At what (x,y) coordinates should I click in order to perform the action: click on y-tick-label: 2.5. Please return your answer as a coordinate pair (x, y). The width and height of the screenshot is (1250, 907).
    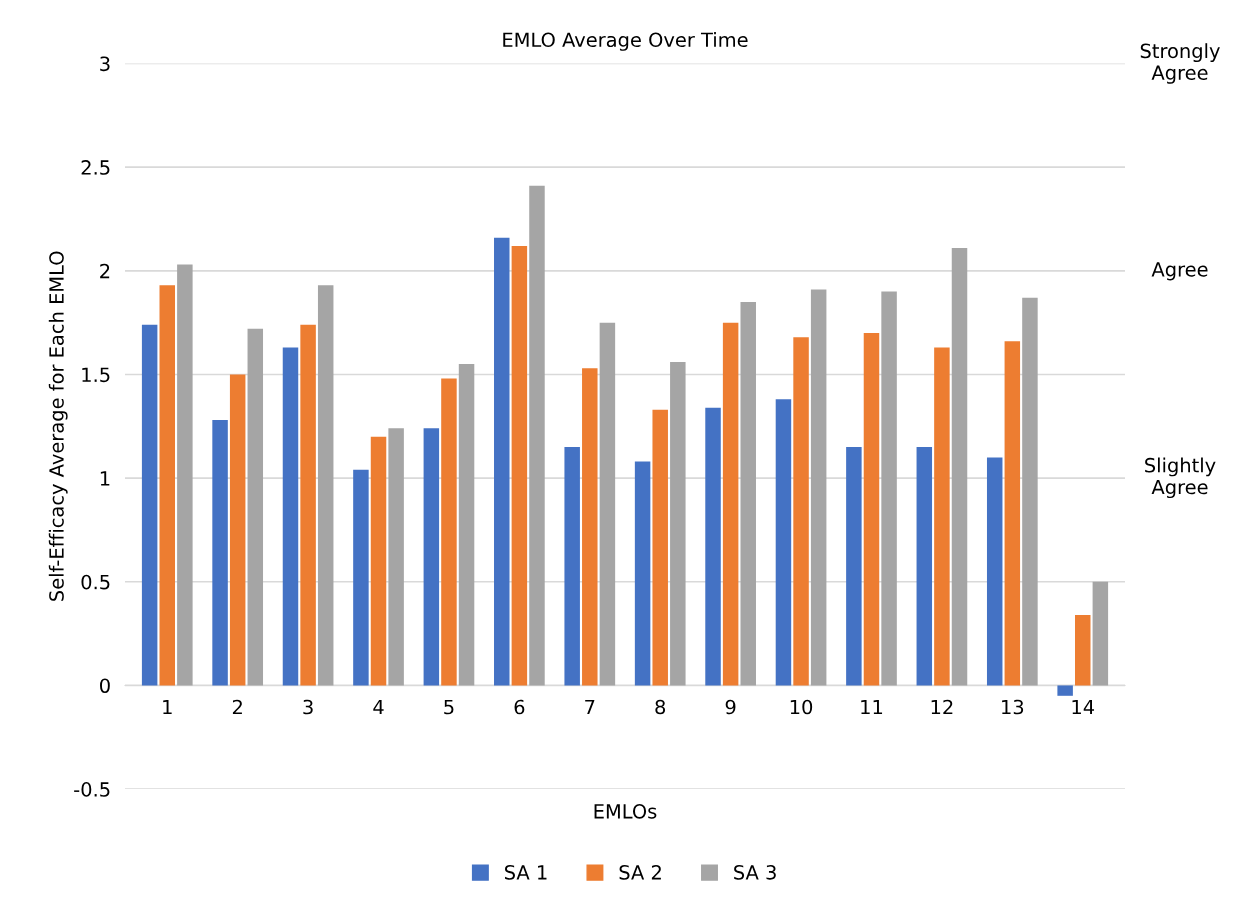
    Looking at the image, I should click on (95, 167).